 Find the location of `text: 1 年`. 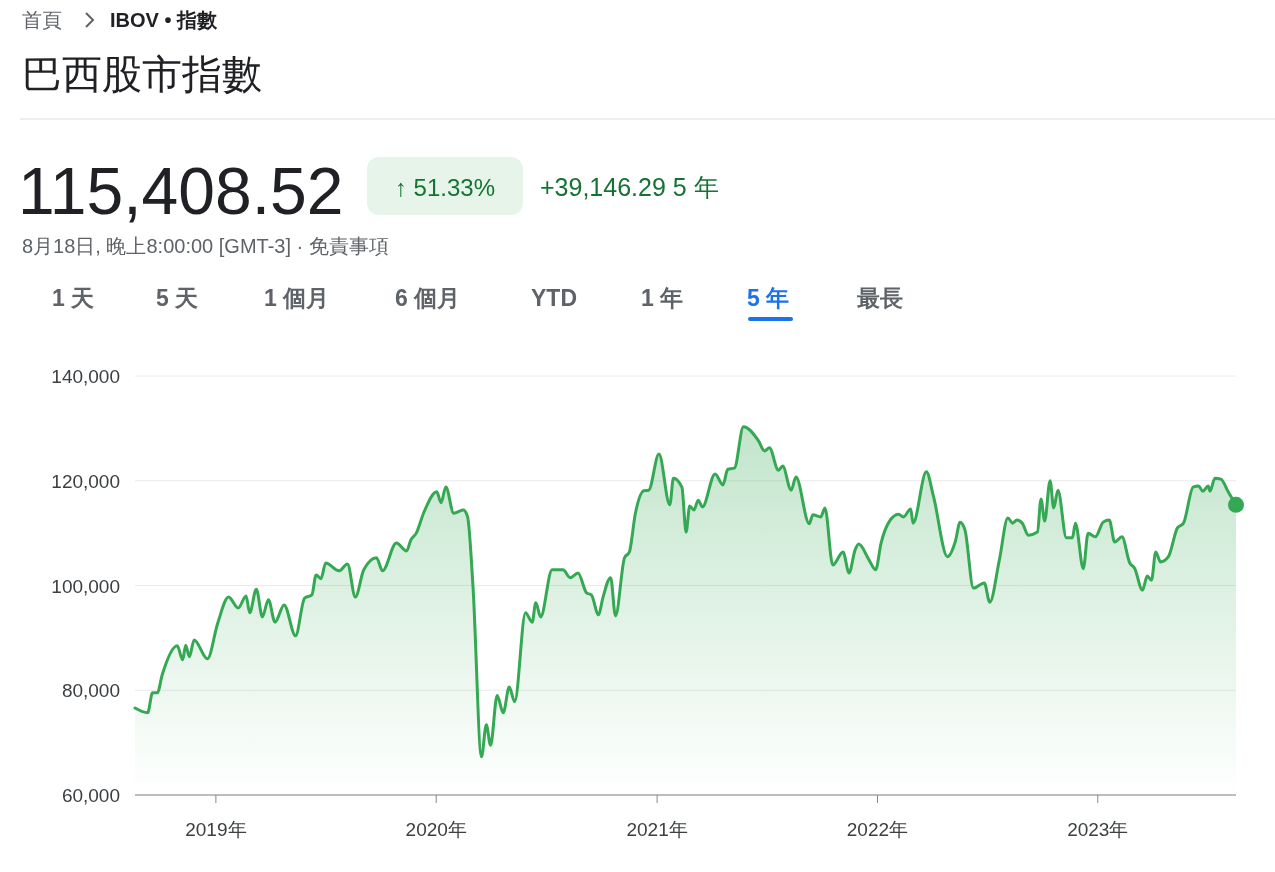

text: 1 年 is located at coordinates (662, 298).